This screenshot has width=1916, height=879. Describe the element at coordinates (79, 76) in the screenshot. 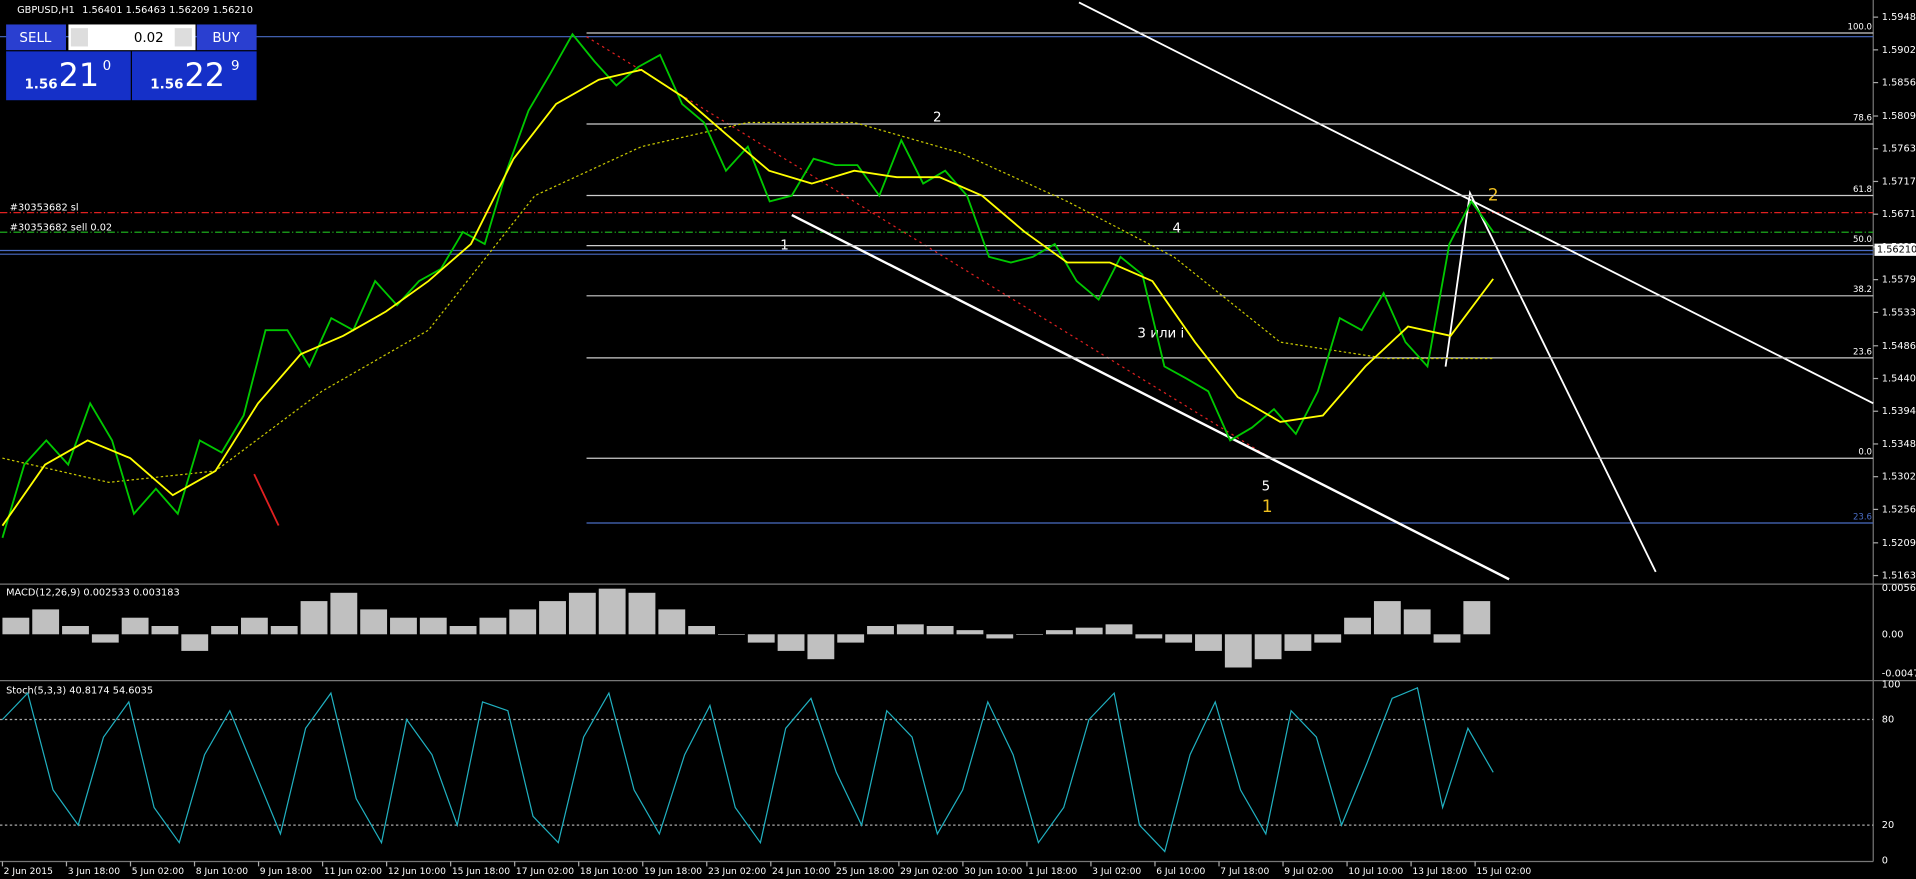

I see `bid-big: 21` at that location.